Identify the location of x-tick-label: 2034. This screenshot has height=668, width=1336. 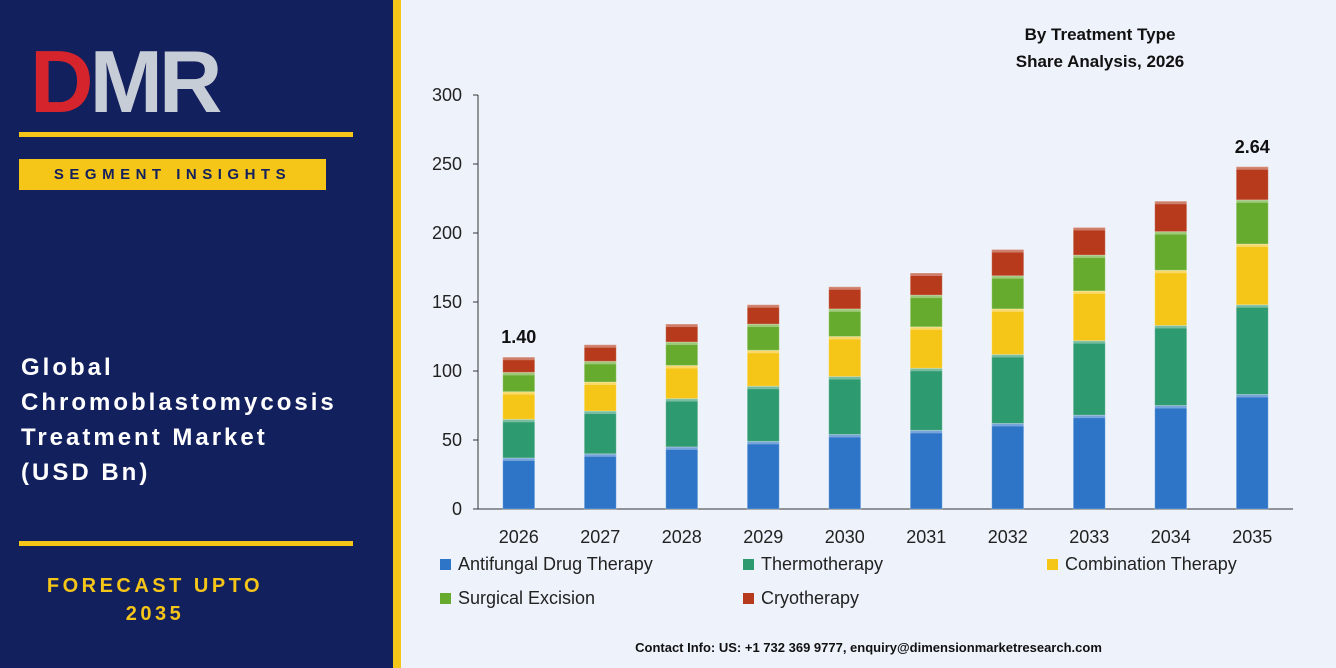
(1171, 537).